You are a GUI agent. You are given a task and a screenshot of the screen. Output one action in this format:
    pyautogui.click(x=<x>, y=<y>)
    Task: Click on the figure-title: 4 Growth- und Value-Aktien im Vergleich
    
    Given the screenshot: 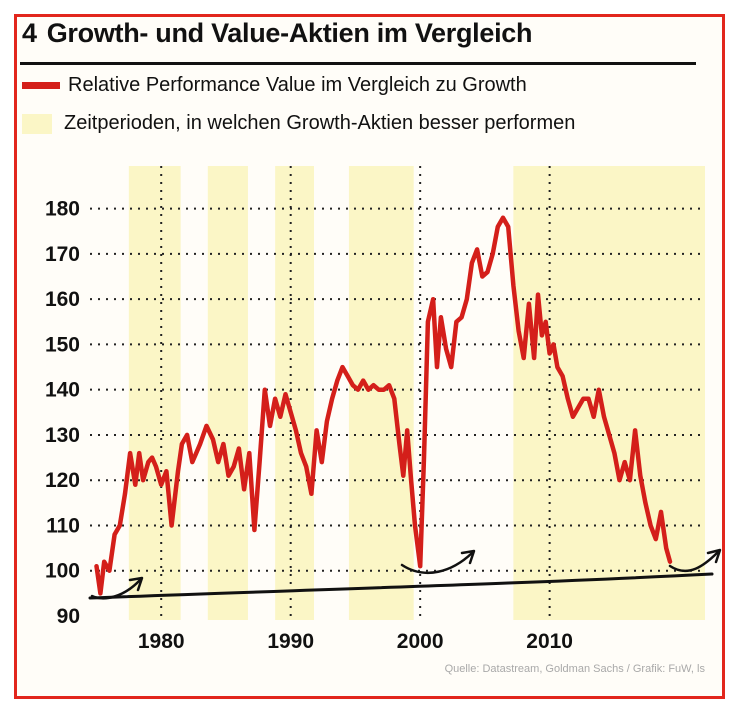 What is the action you would take?
    pyautogui.click(x=277, y=33)
    